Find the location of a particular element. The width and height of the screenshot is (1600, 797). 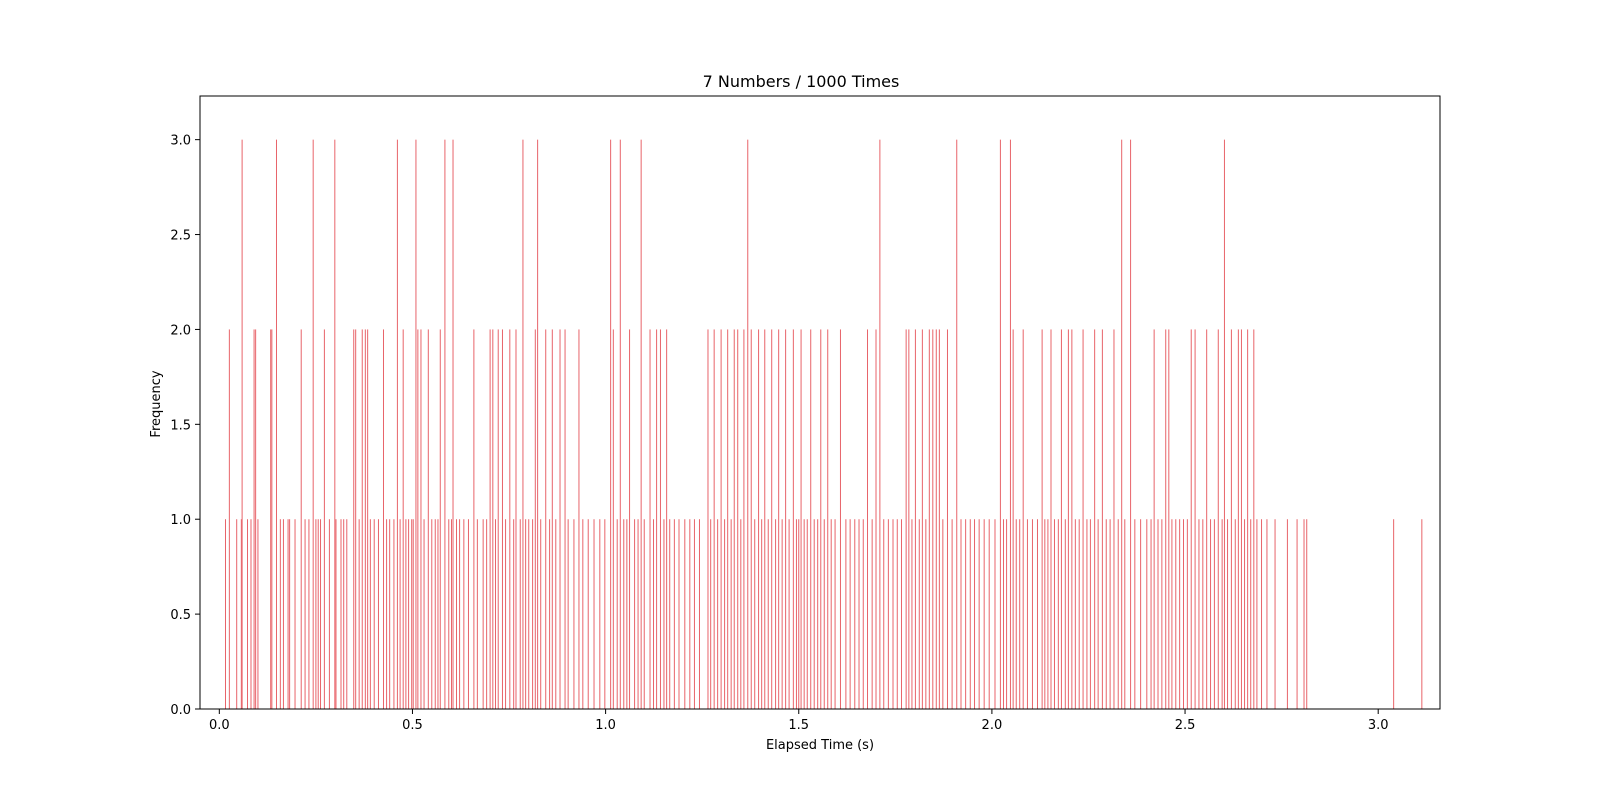

x-tick-label: 2.5 is located at coordinates (1185, 725).